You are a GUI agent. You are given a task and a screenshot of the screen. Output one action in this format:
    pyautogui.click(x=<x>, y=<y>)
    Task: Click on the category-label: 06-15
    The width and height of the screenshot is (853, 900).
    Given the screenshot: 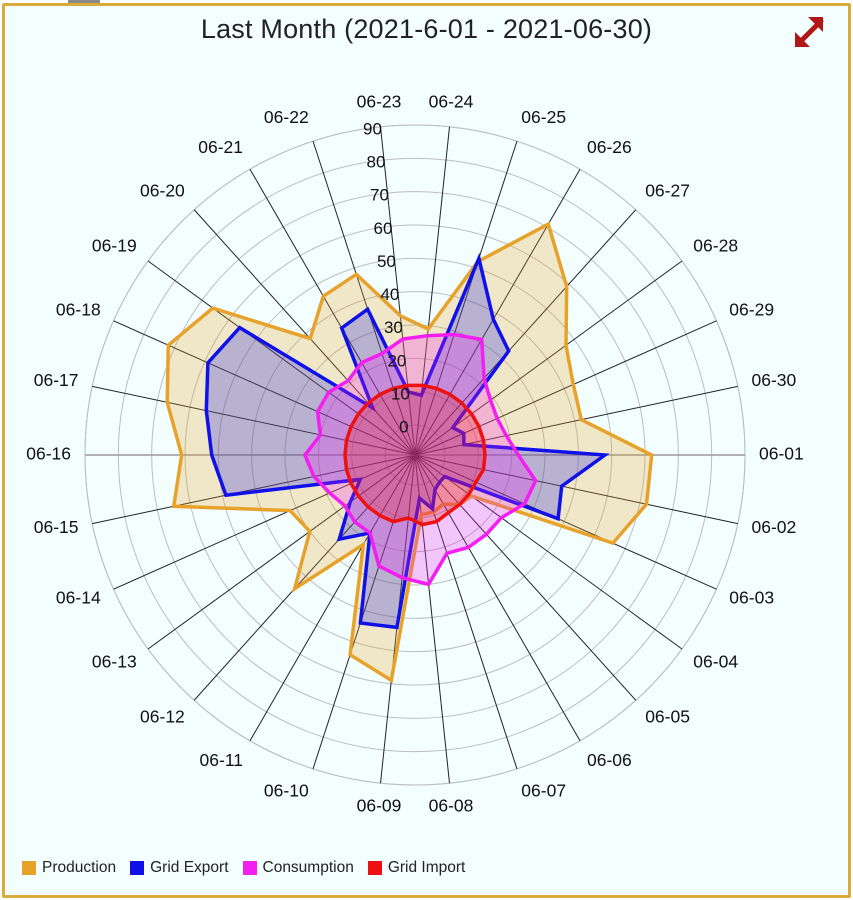 What is the action you would take?
    pyautogui.click(x=56, y=527)
    